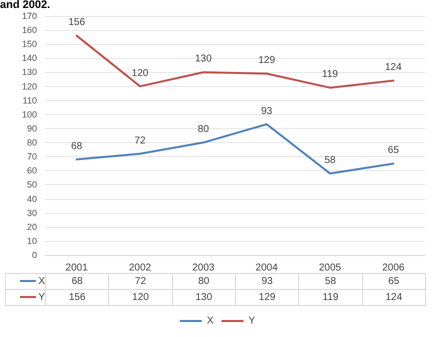 This screenshot has width=435, height=337. Describe the element at coordinates (31, 241) in the screenshot. I see `y-tick-label: 10` at that location.